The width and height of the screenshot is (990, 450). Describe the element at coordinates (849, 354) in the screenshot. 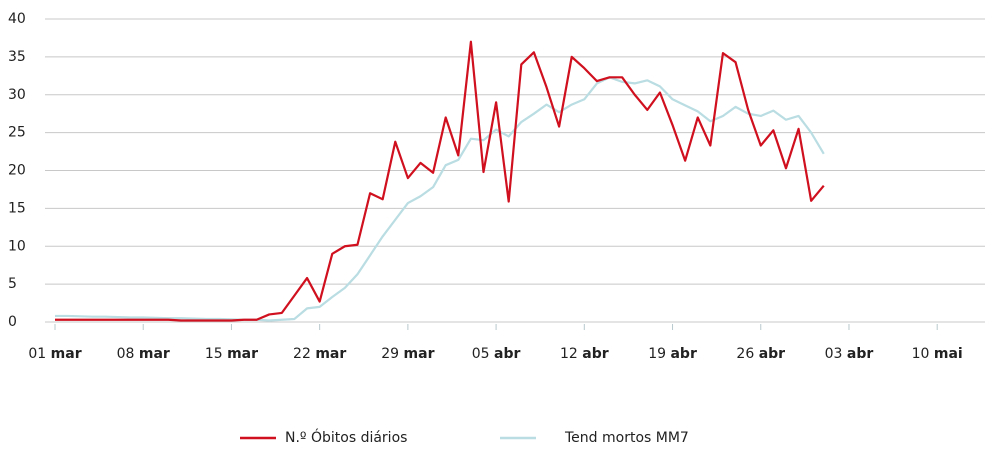

I see `x-tick-label: 03 abr` at that location.